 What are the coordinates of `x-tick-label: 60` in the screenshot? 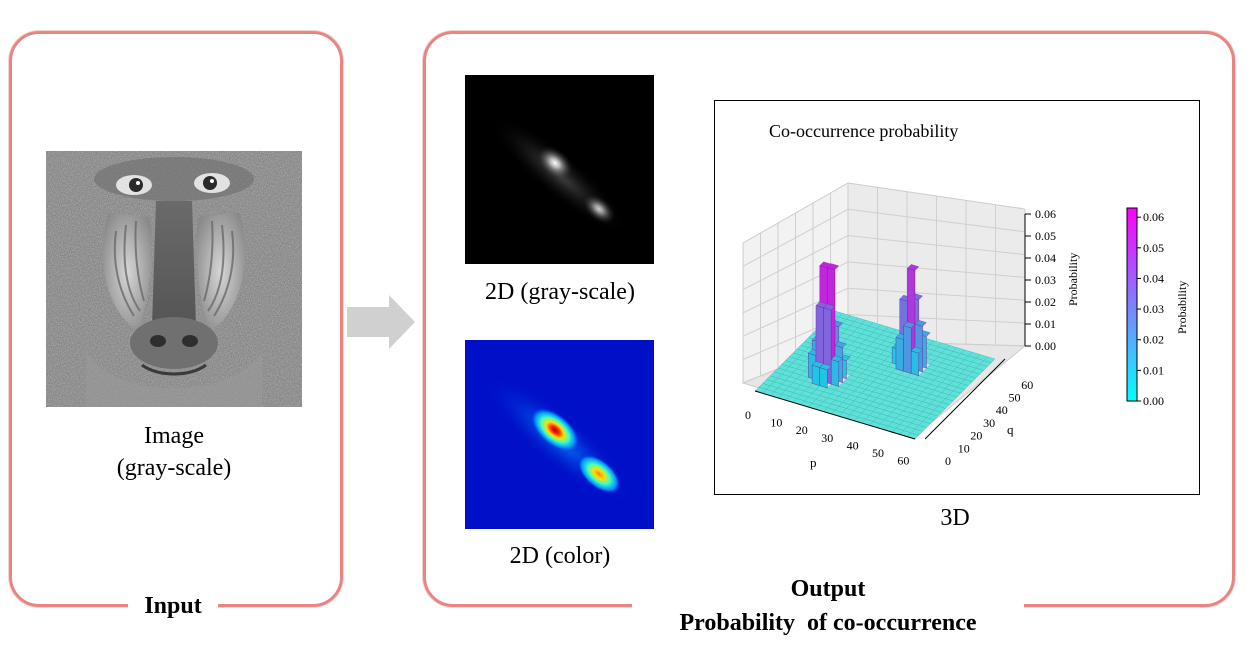 It's located at (903, 461).